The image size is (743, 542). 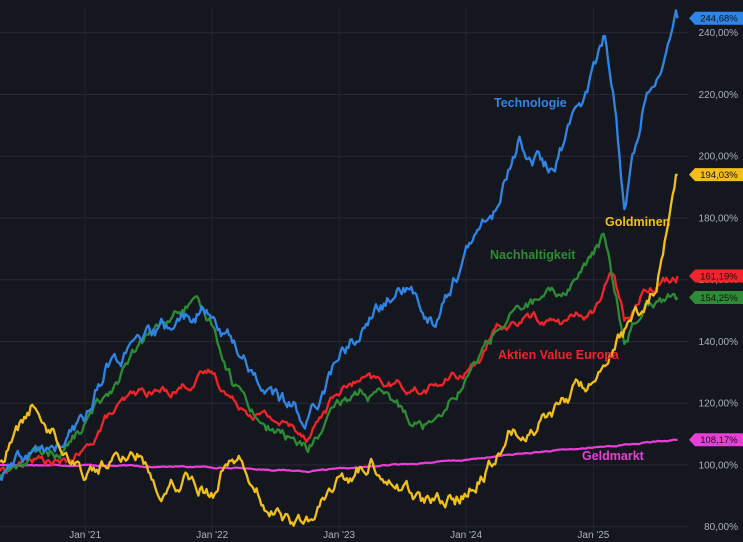 I want to click on last-value-badge: 194,03%, so click(x=716, y=175).